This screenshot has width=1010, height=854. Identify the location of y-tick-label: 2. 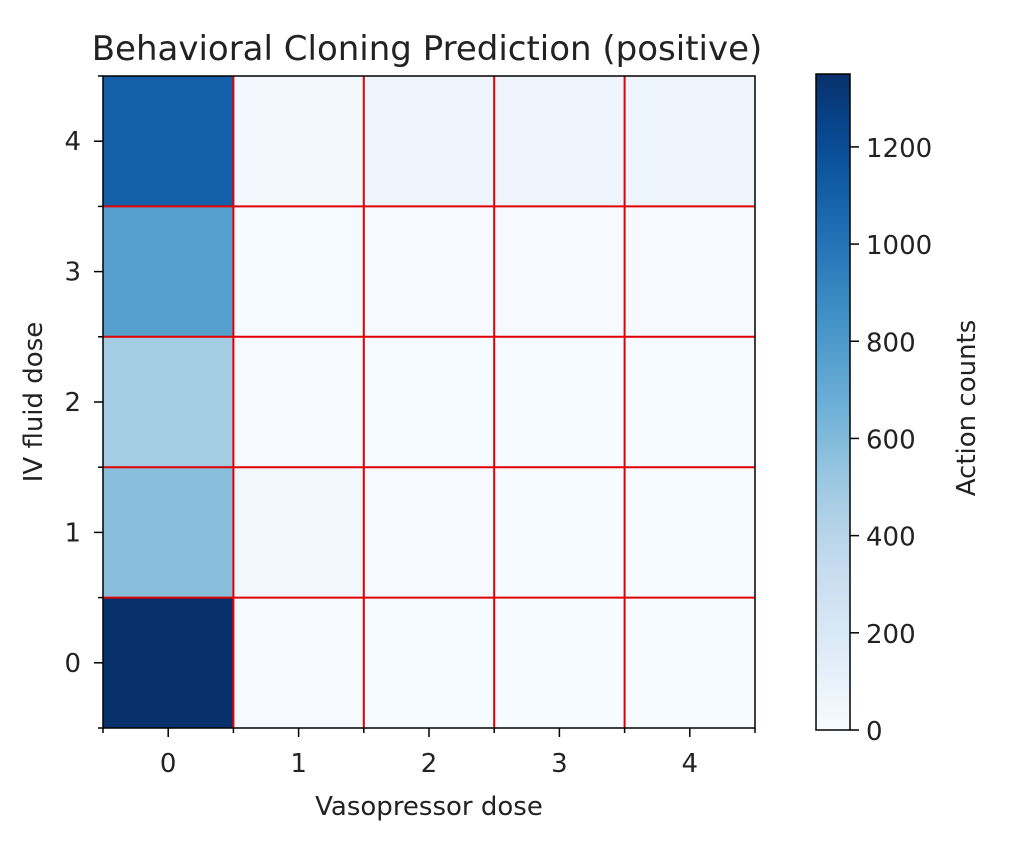
(72, 403).